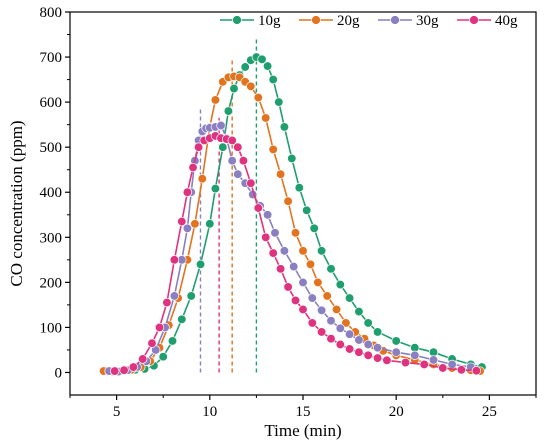 The height and width of the screenshot is (446, 550). What do you see at coordinates (16, 203) in the screenshot?
I see `y-axis-label: CO concentration (ppm)` at bounding box center [16, 203].